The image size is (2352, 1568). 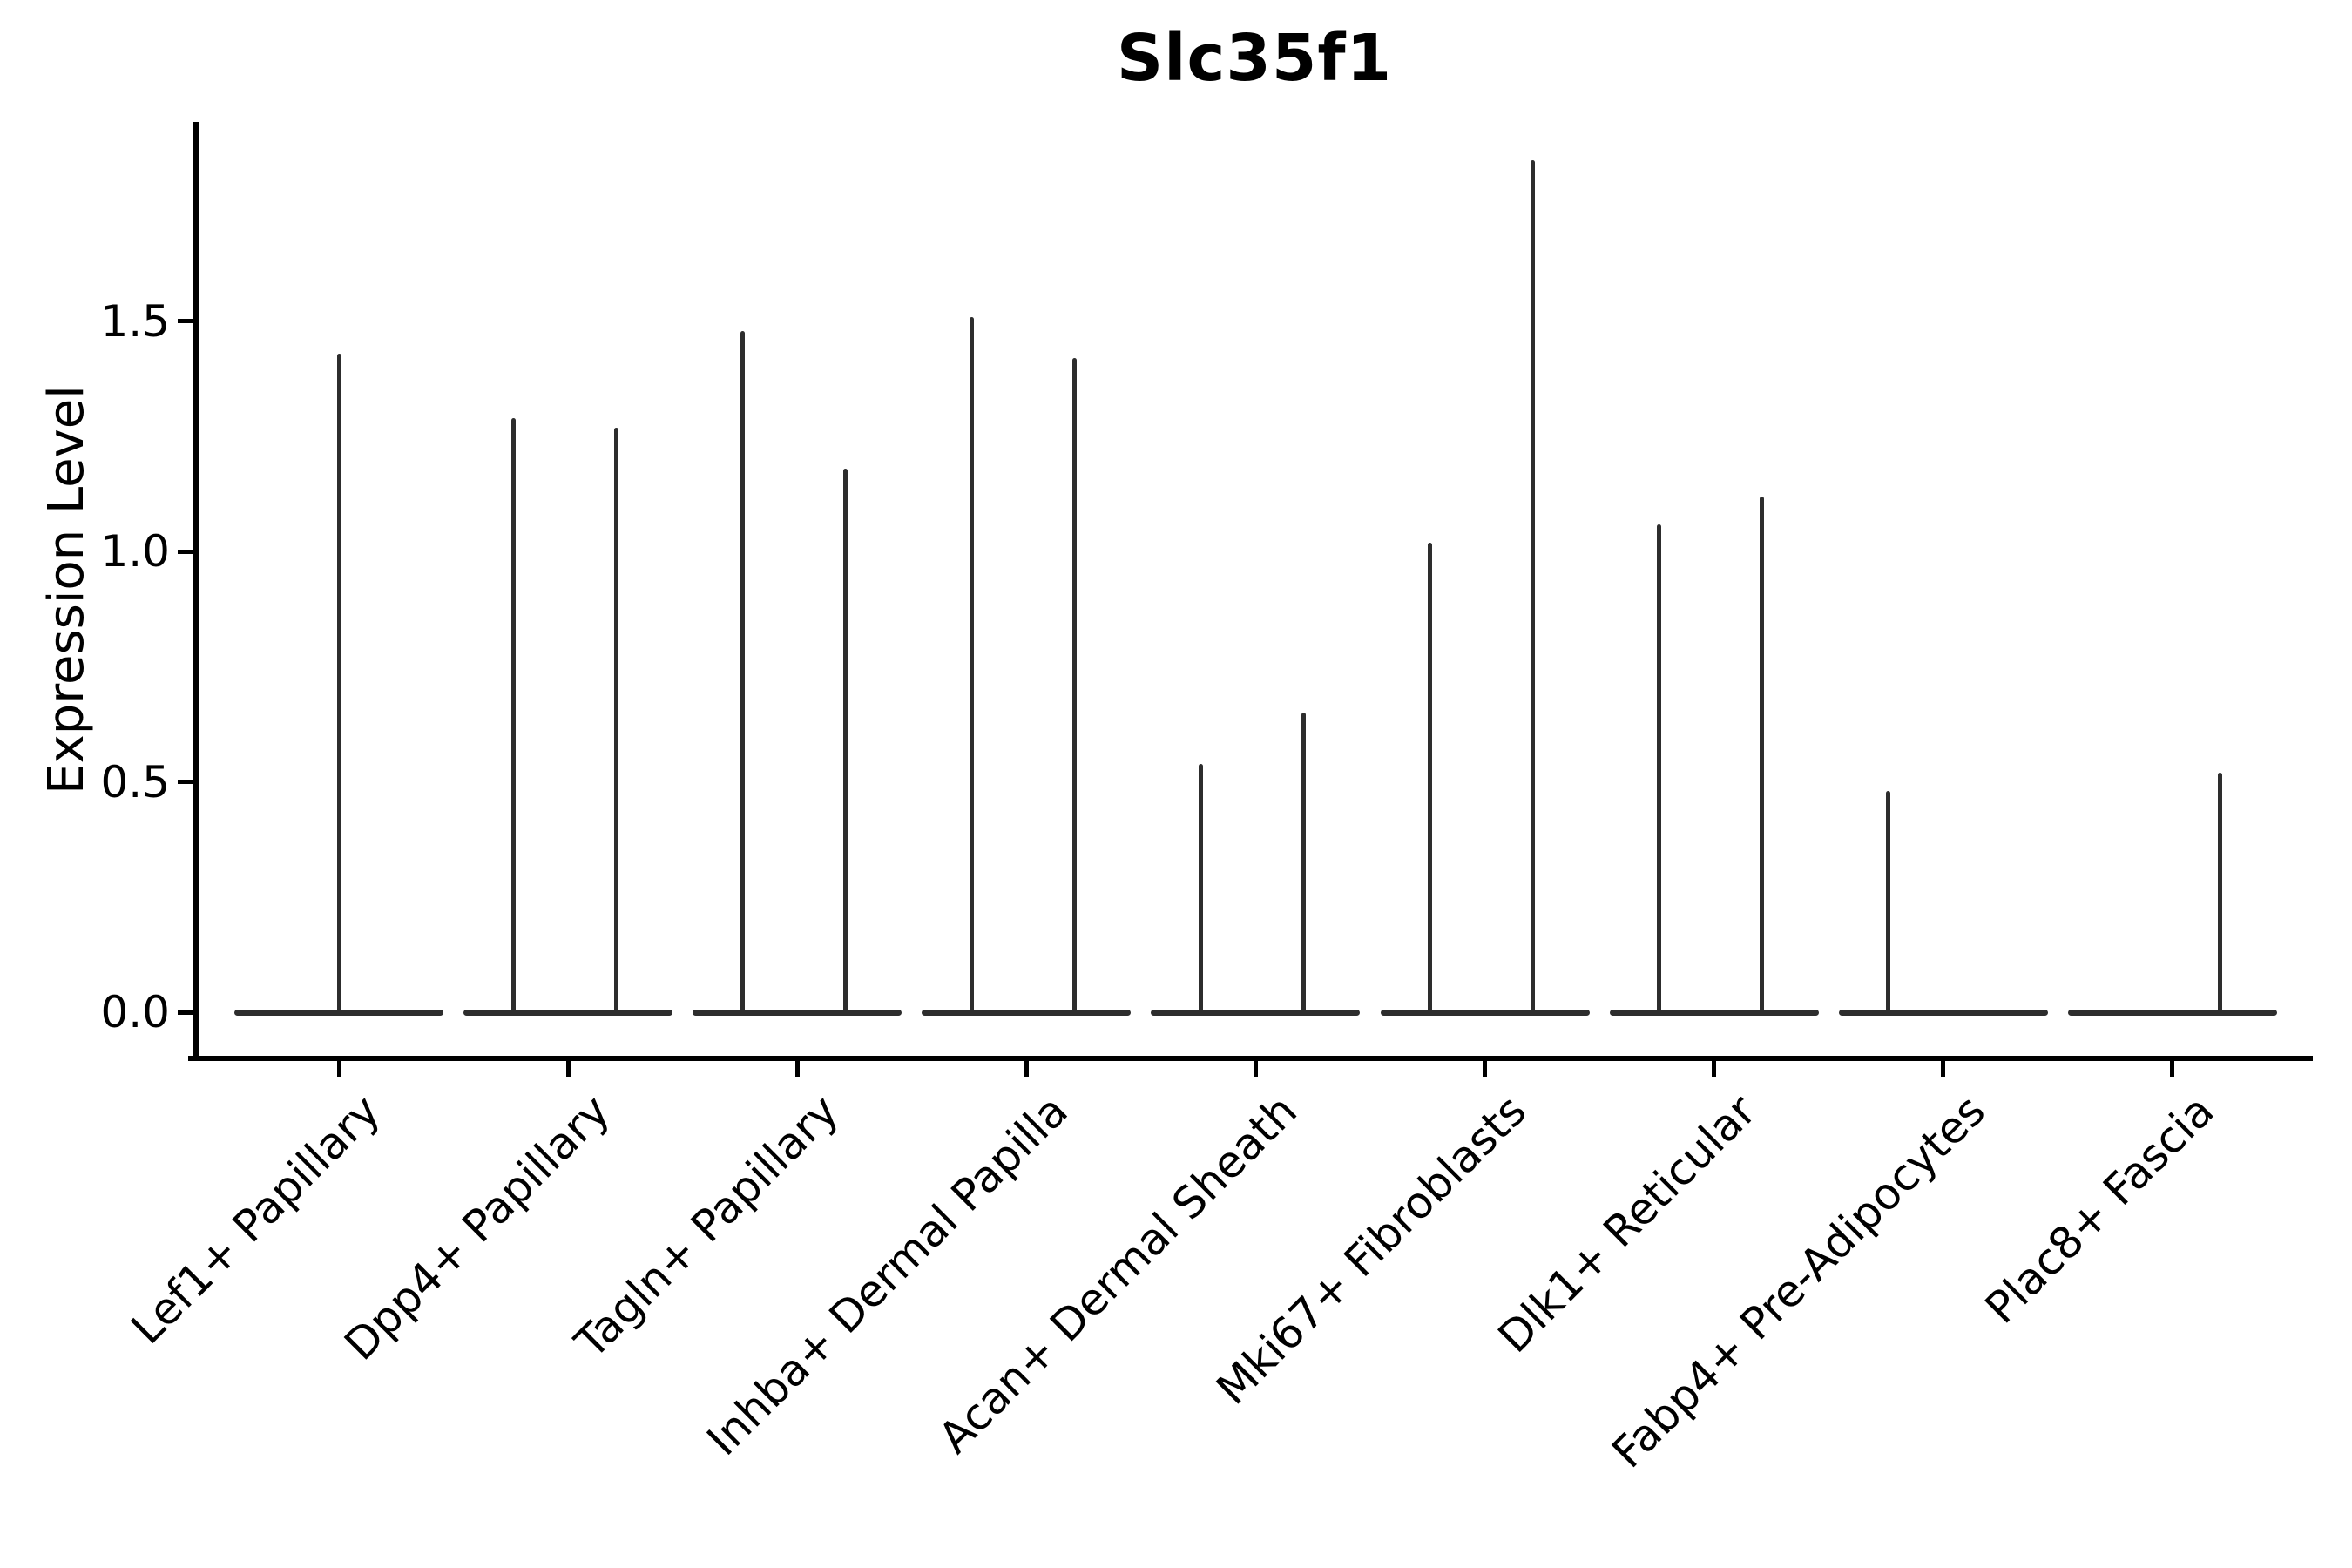 I want to click on x-tick-label: Lef1+ Papillary, so click(x=255, y=1219).